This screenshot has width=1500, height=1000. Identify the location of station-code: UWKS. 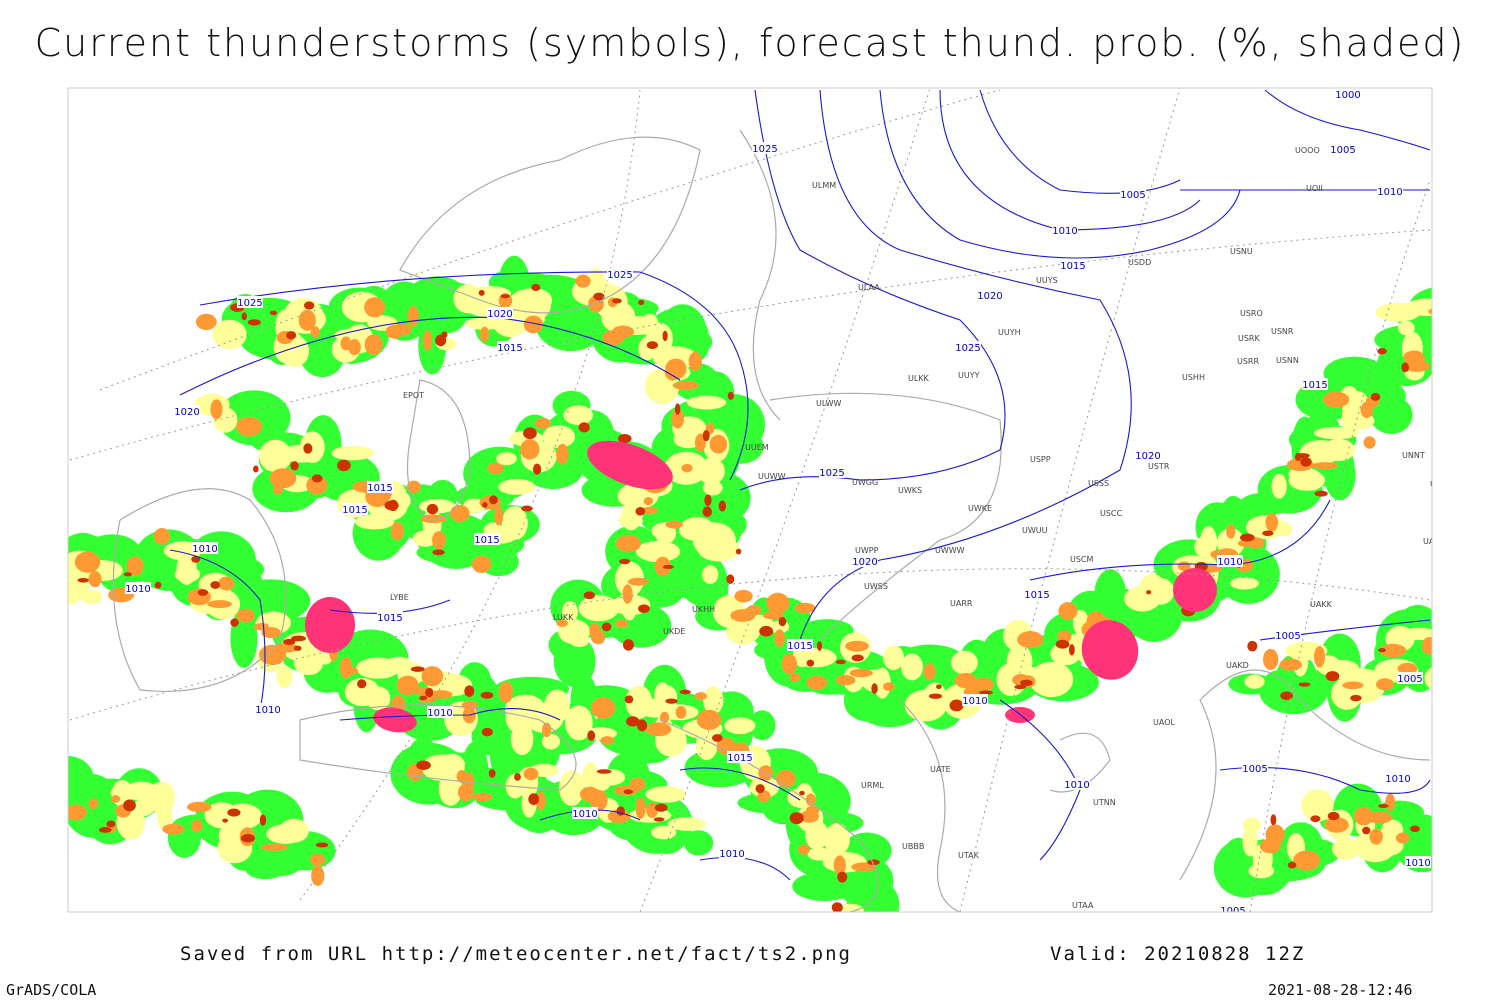
(910, 490).